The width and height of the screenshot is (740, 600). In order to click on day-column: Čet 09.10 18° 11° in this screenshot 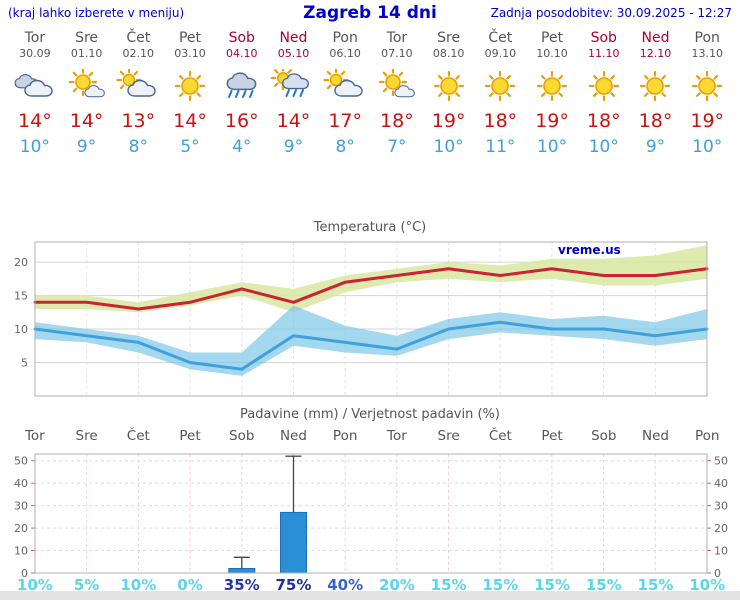, I will do `click(500, 100)`.